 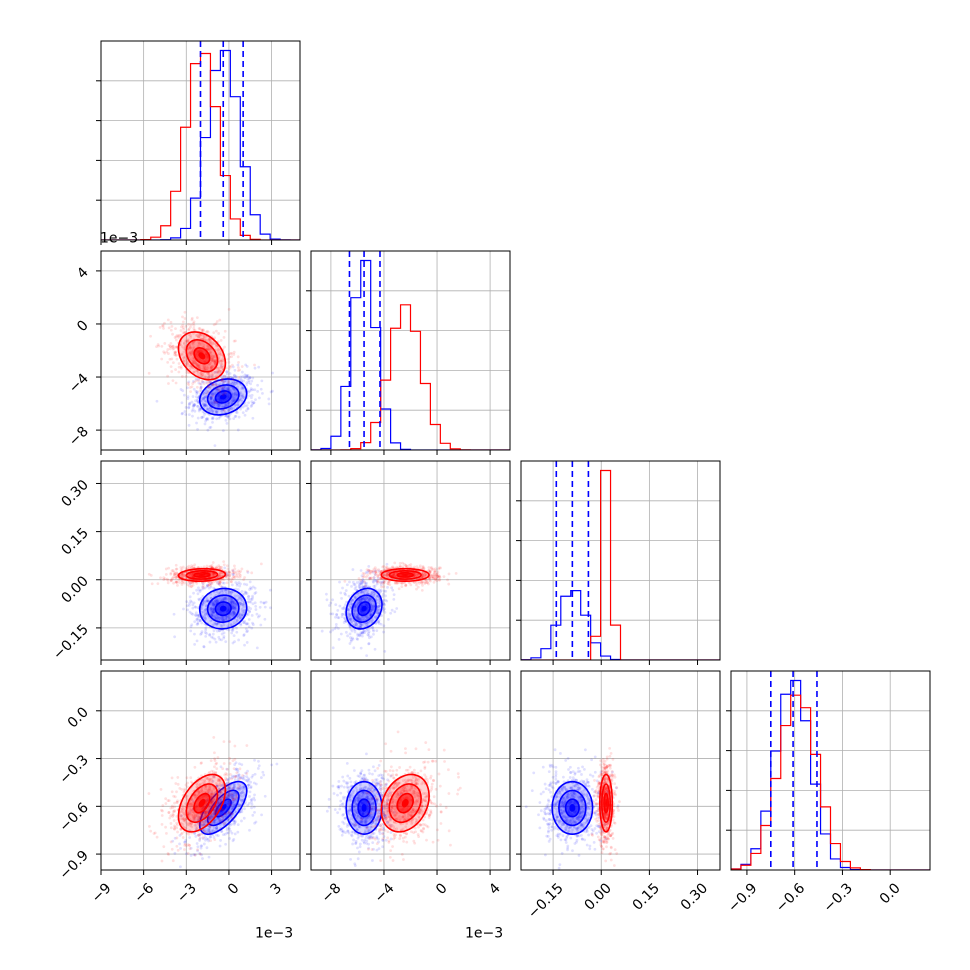 I want to click on y-tick-label: 0.30, so click(x=74, y=493).